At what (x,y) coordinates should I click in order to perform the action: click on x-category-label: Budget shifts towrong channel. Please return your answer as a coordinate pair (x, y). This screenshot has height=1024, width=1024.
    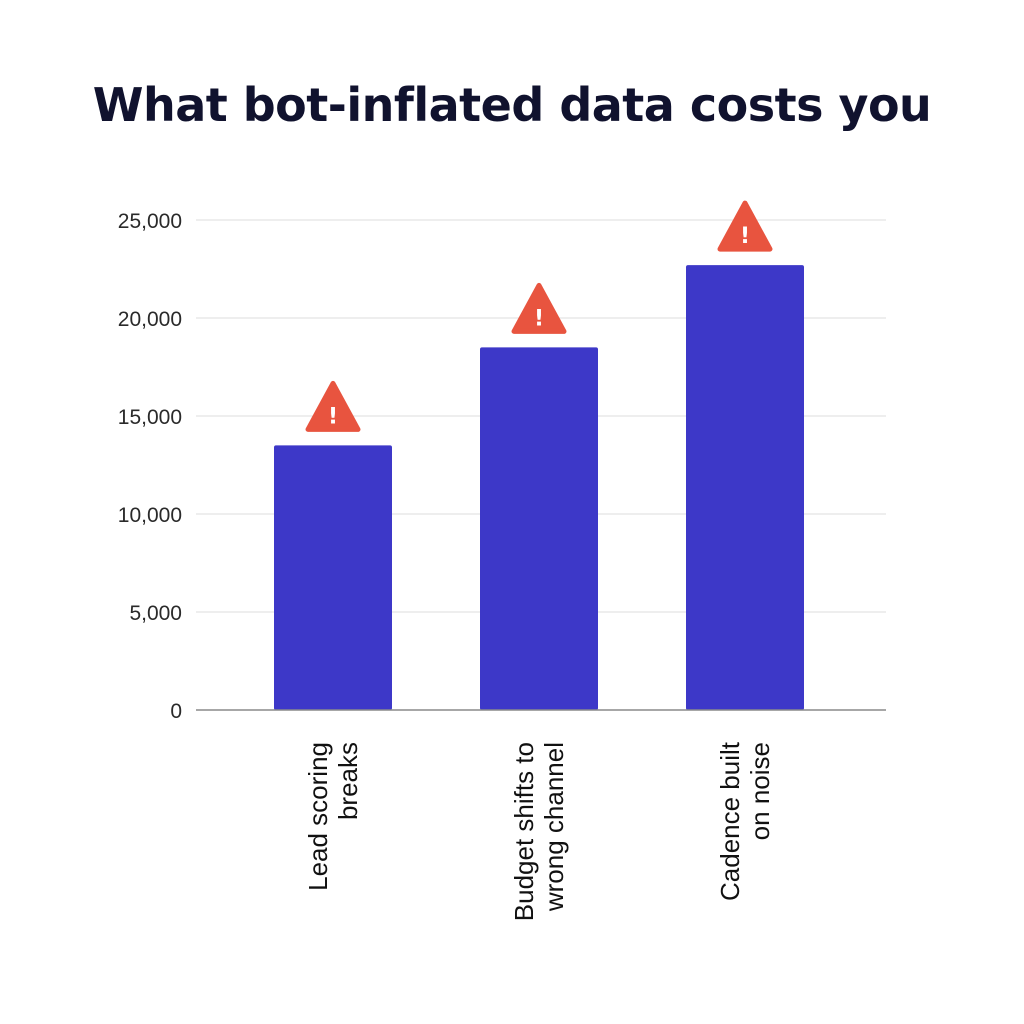
    Looking at the image, I should click on (539, 831).